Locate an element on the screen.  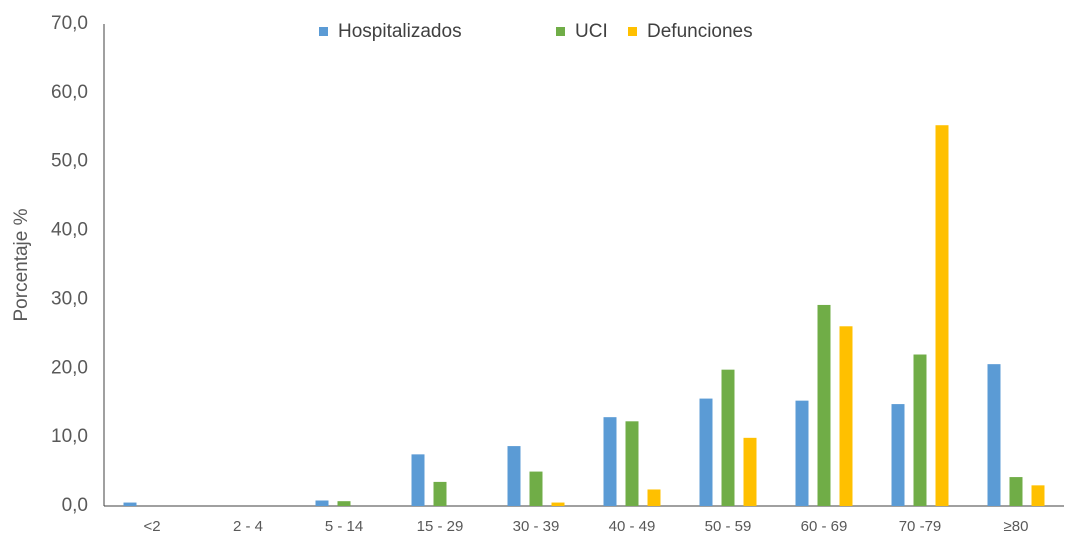
y-tick-label: 60,0 is located at coordinates (69, 92).